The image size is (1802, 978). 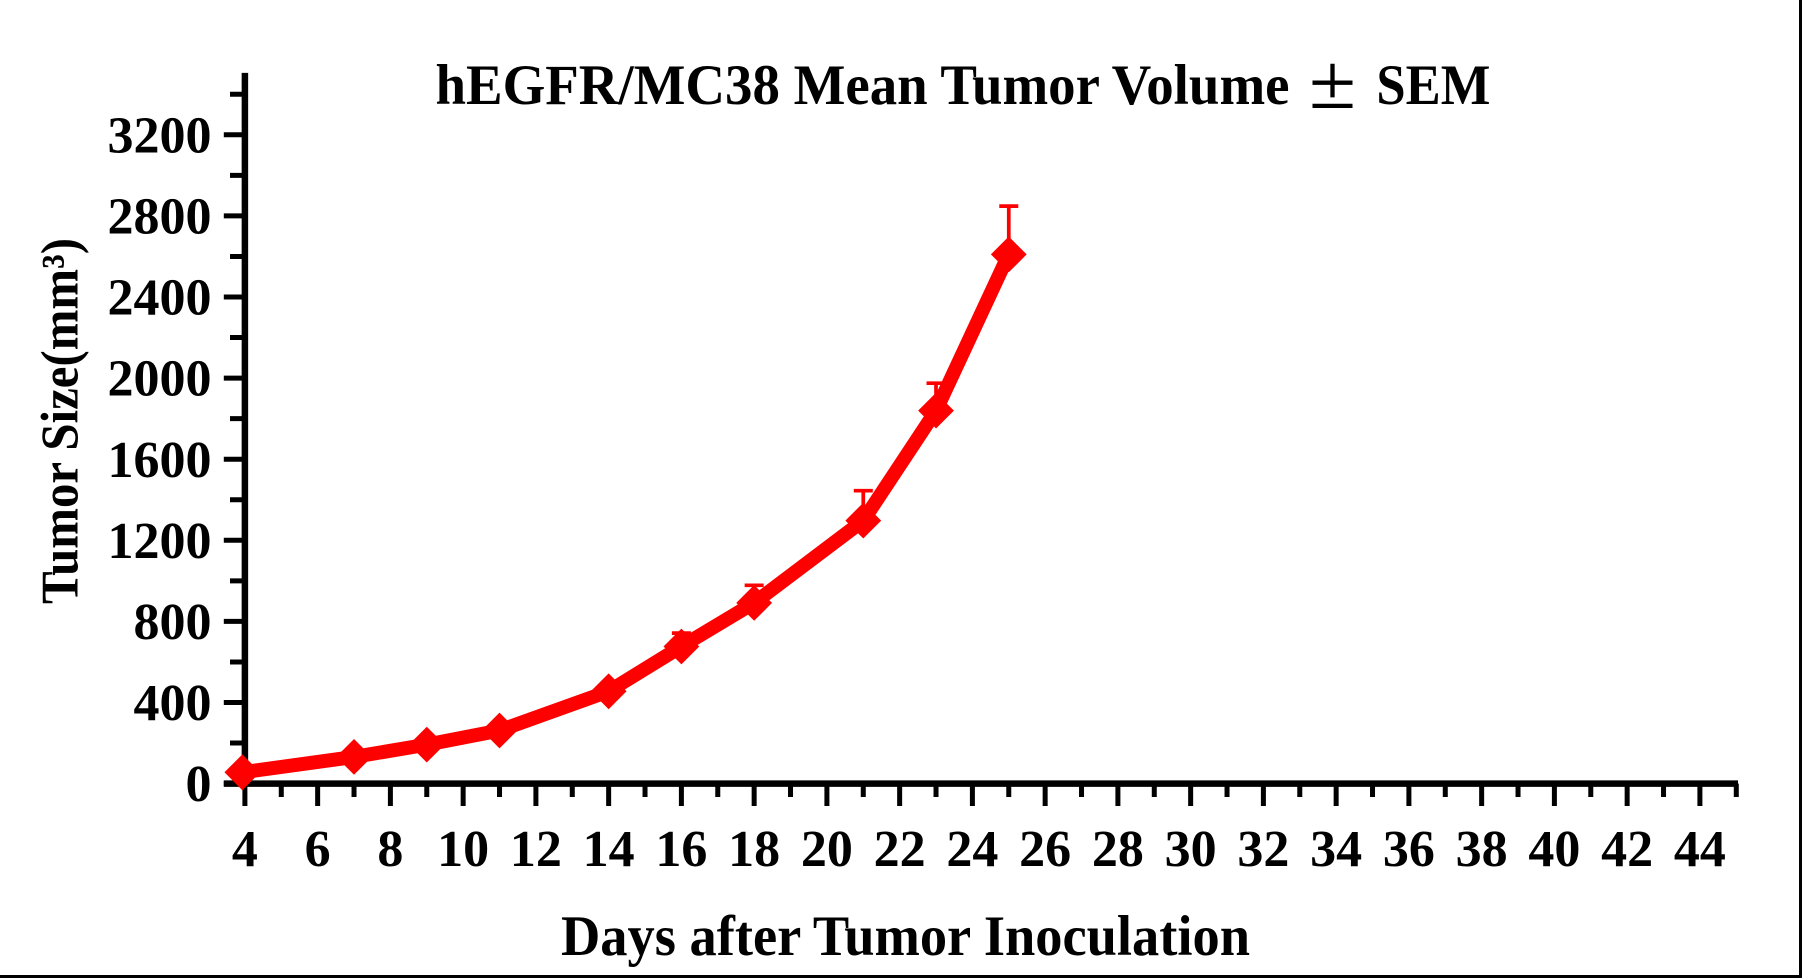 What do you see at coordinates (318, 849) in the screenshot?
I see `svg-text: 6` at bounding box center [318, 849].